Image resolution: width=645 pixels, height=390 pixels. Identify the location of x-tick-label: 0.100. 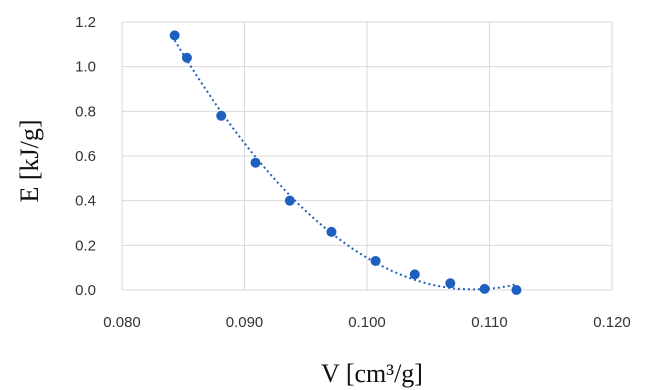
(367, 322).